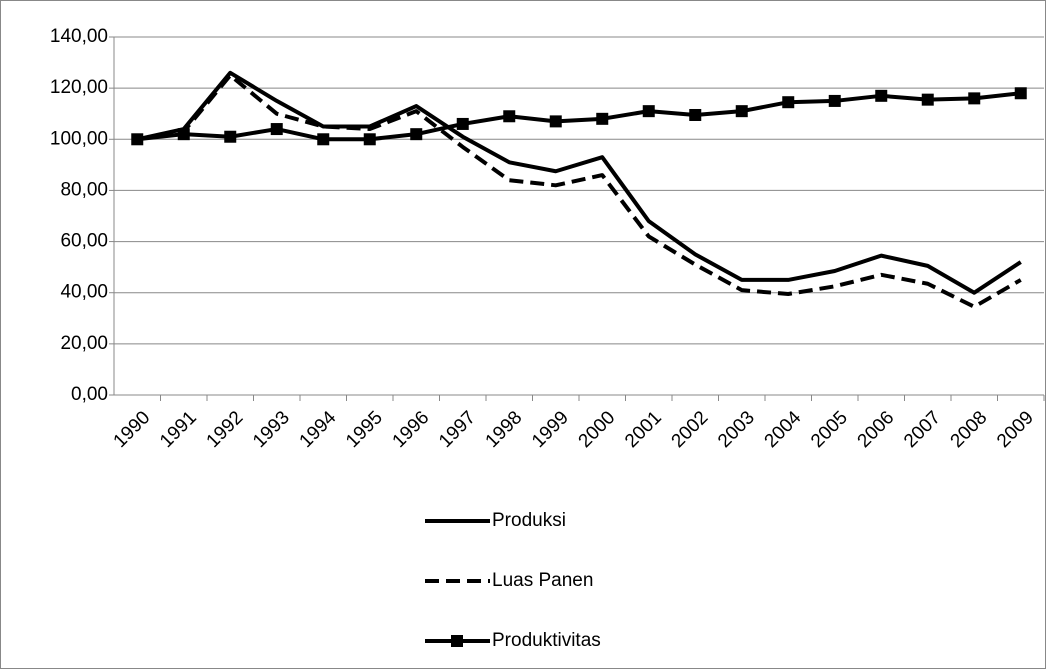 The image size is (1046, 669). I want to click on series-line, so click(579, 116).